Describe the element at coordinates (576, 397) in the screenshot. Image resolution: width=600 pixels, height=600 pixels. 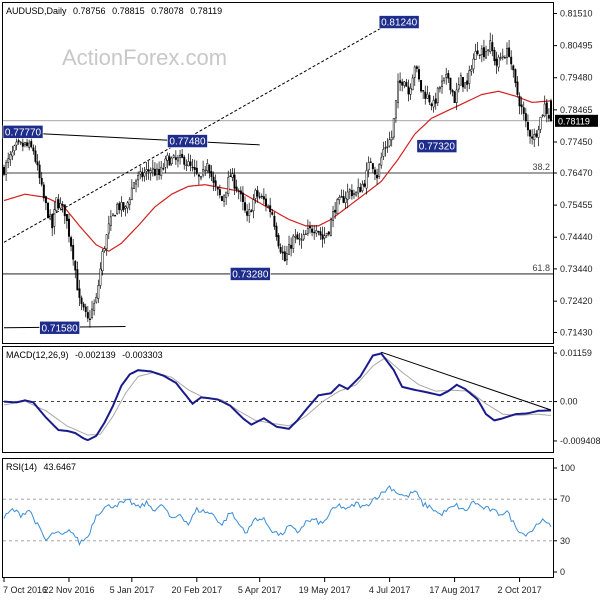
I see `macd-axis: 0.01159 0.00 -0.009408` at that location.